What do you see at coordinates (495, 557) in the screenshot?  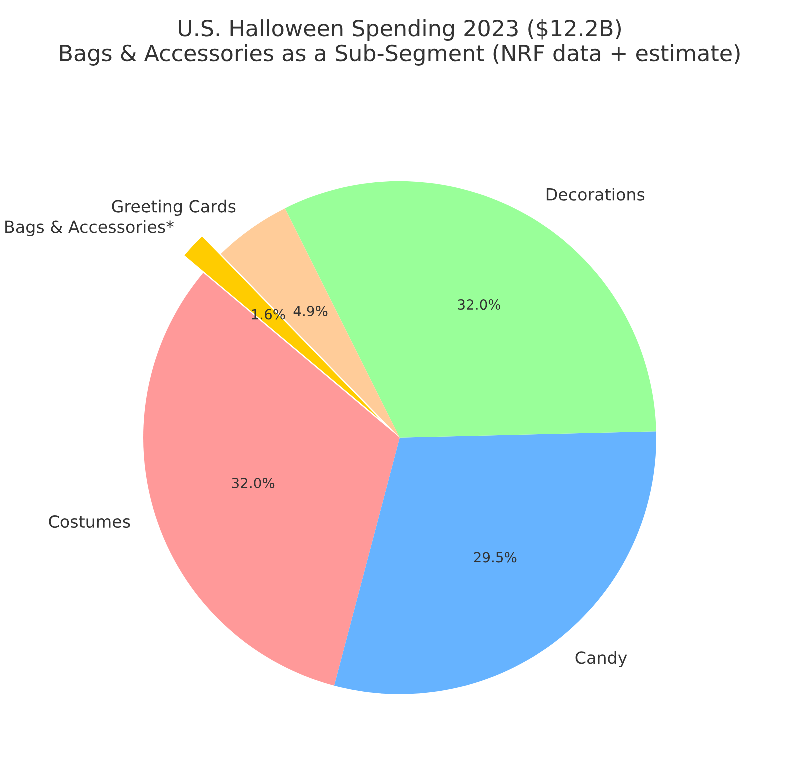 I see `data-label: 29.5%` at bounding box center [495, 557].